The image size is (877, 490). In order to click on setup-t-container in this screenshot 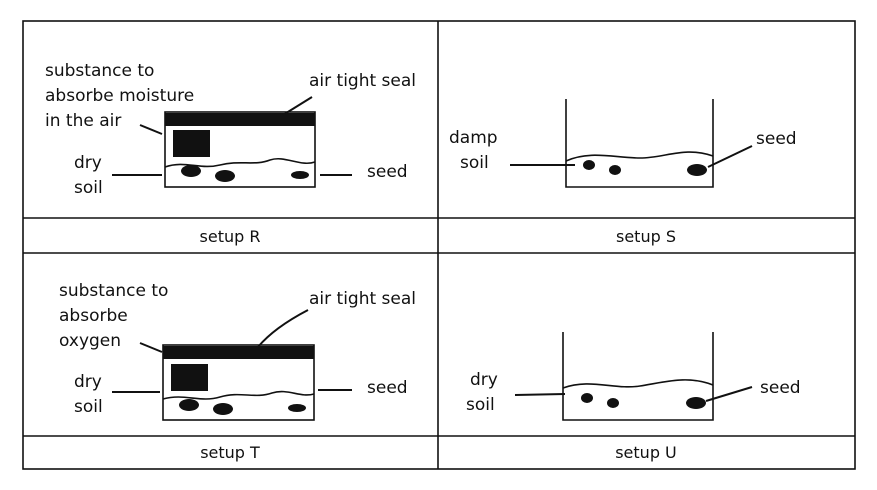, I will do `click(238, 382)`.